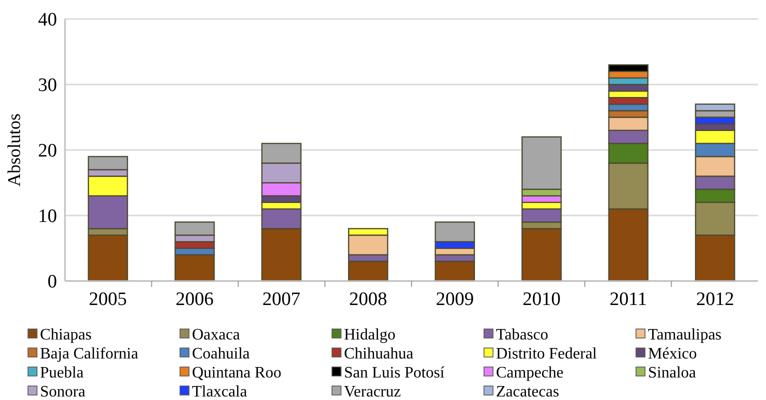 This screenshot has height=400, width=766. Describe the element at coordinates (89, 354) in the screenshot. I see `legend-label: Baja California` at that location.